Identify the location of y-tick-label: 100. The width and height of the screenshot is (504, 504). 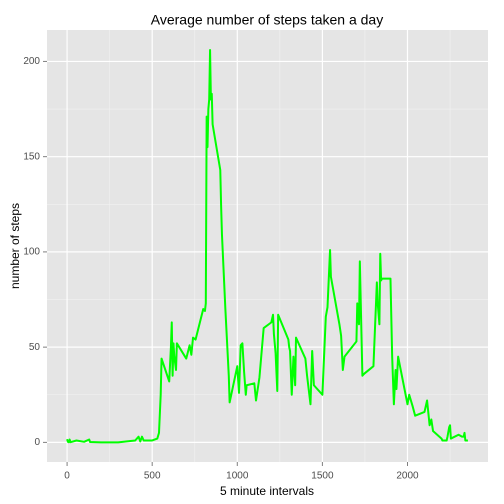
(31, 252).